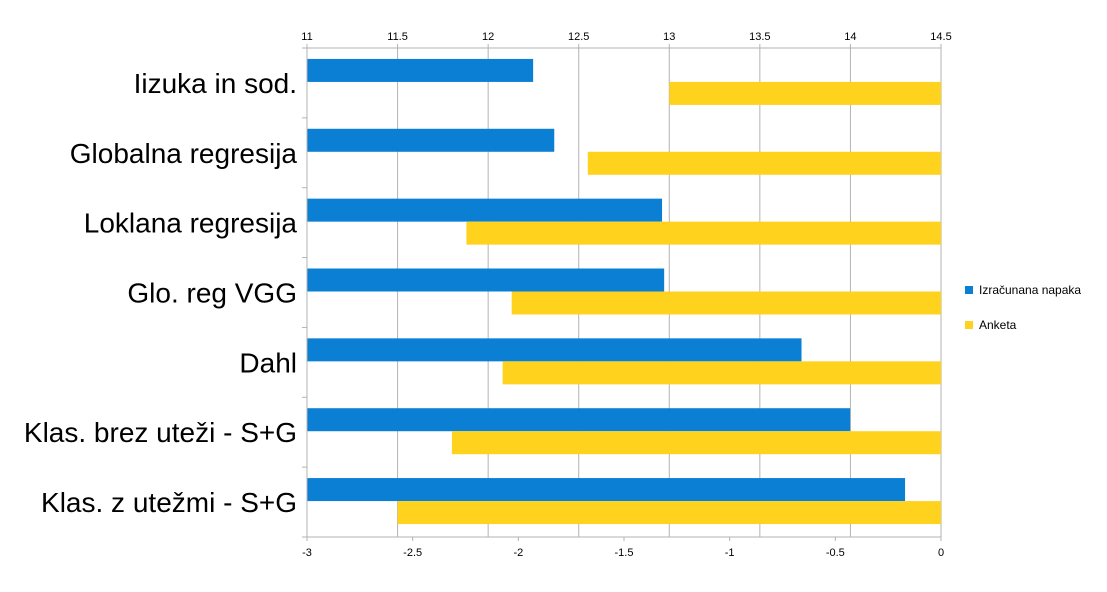  Describe the element at coordinates (669, 37) in the screenshot. I see `top-axis-tick-label: 13` at that location.